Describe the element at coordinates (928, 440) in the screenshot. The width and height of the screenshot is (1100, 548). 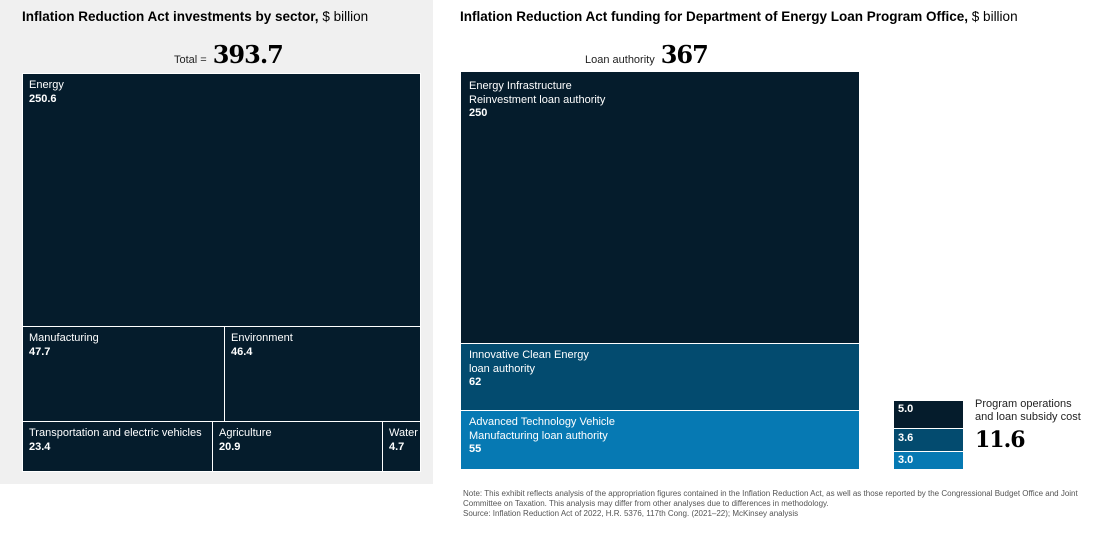
I see `cell-side-2: 3.6` at that location.